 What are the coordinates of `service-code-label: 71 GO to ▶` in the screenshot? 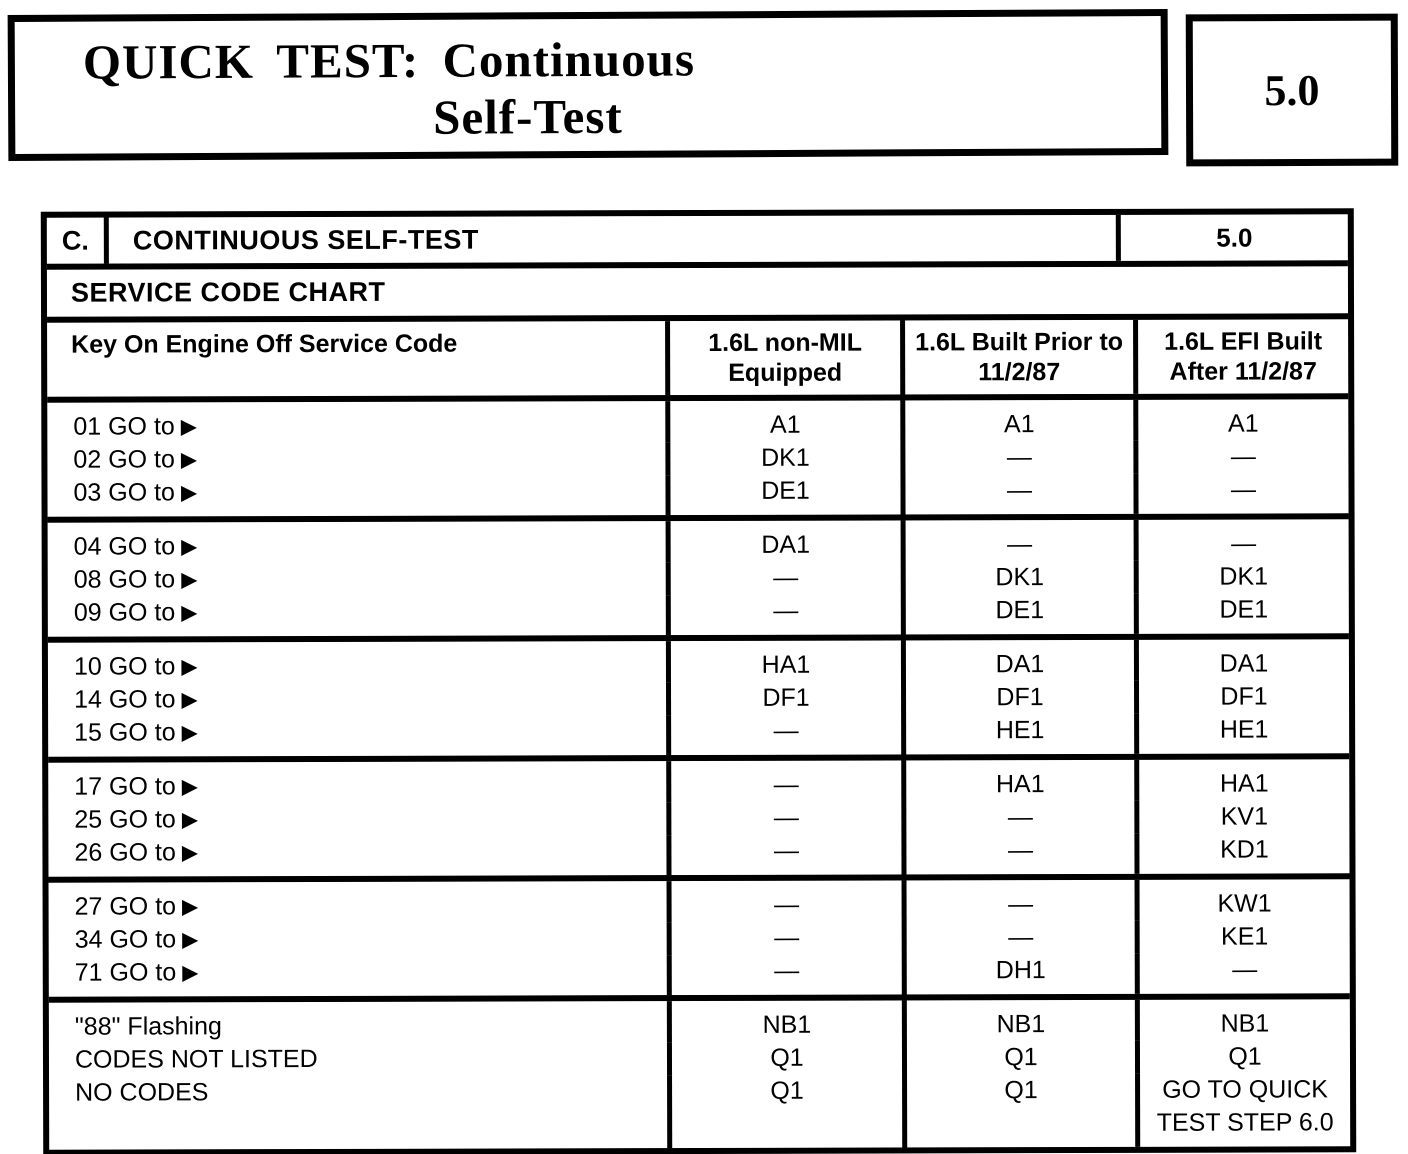 It's located at (136, 972).